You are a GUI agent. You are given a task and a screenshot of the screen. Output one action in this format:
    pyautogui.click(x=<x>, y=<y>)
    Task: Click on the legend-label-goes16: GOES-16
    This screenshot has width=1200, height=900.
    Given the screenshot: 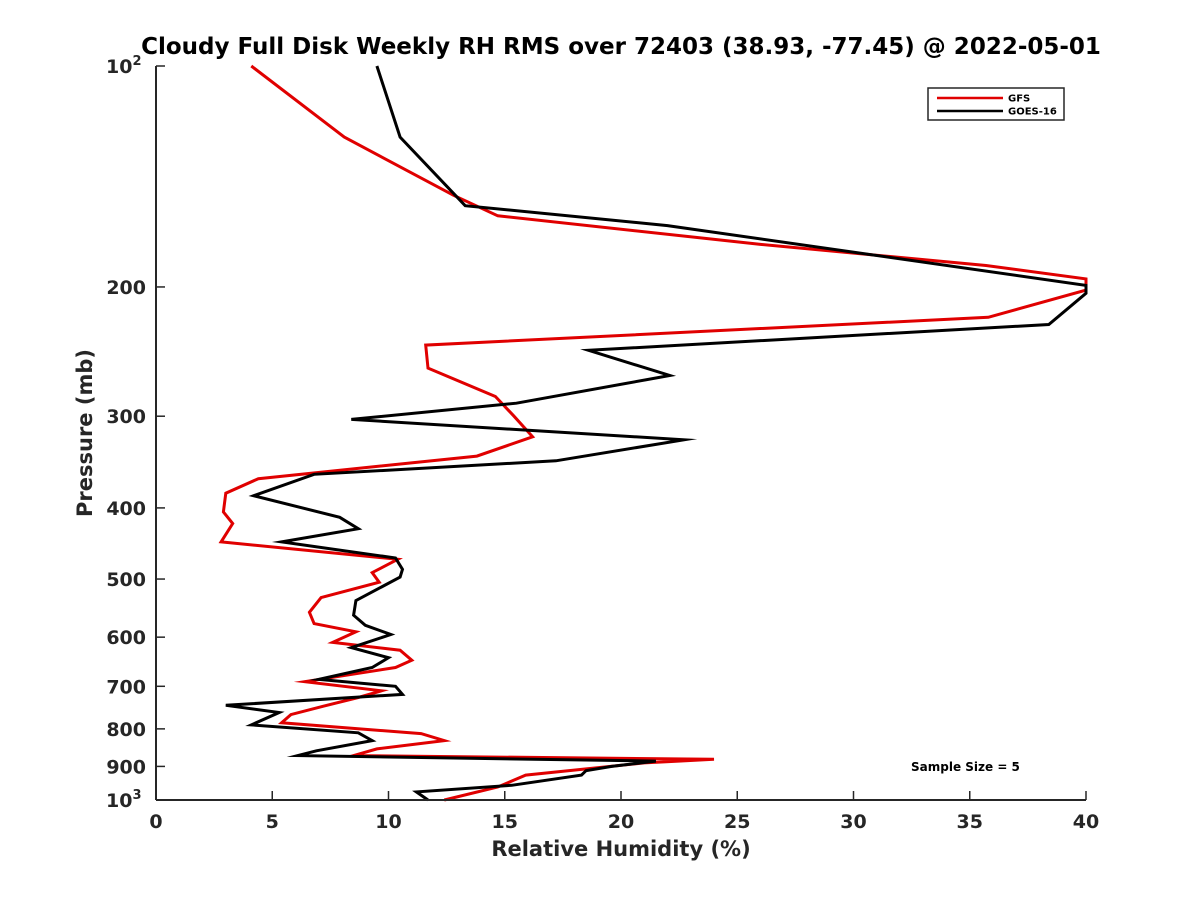 What is the action you would take?
    pyautogui.click(x=1032, y=112)
    